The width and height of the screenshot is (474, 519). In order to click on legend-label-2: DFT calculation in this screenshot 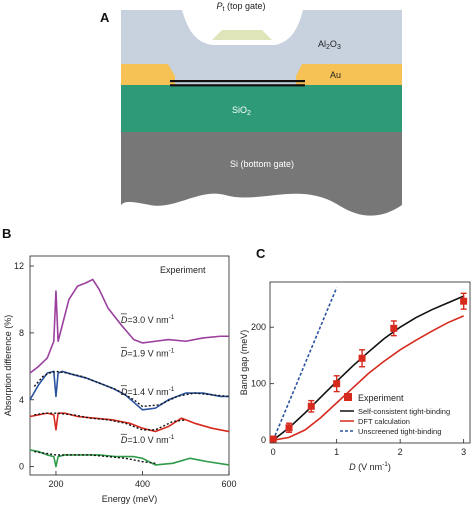, I will do `click(384, 421)`.